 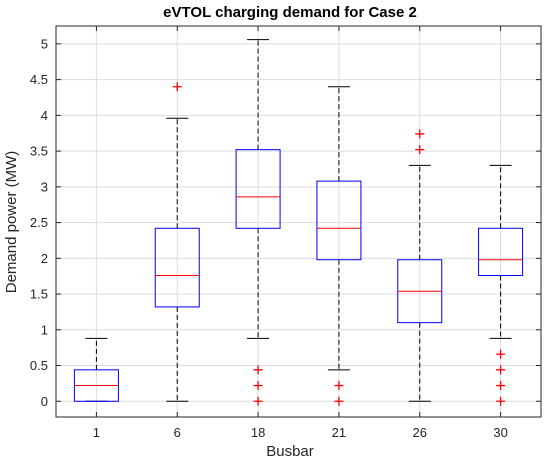 What do you see at coordinates (177, 432) in the screenshot?
I see `x-tick-label: 6` at bounding box center [177, 432].